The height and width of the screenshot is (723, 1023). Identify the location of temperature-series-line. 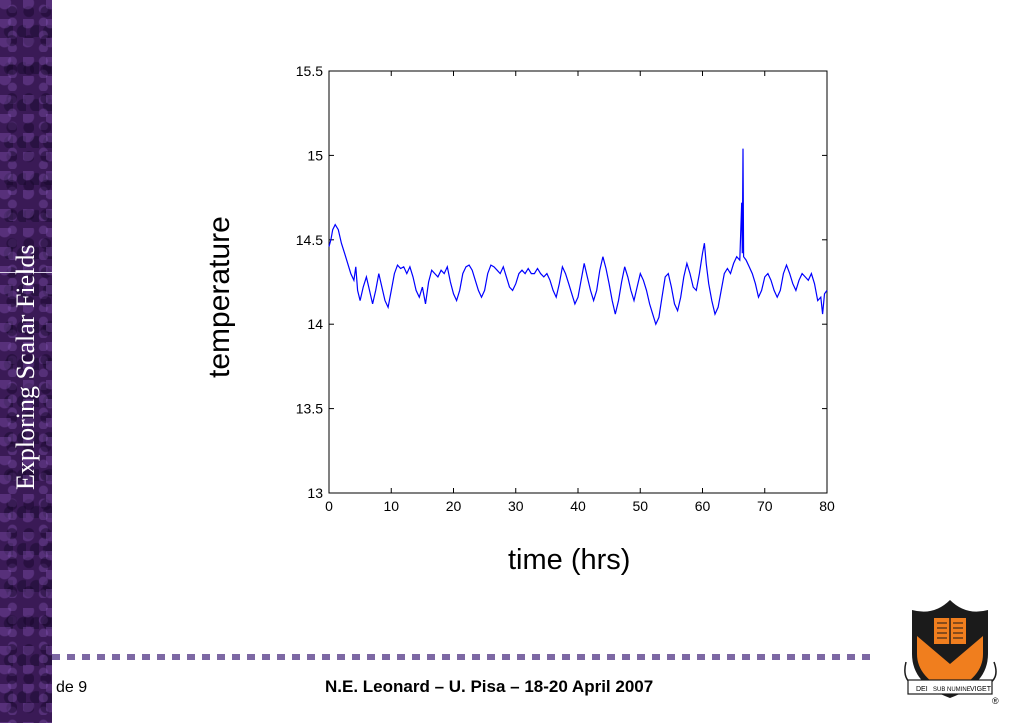
(578, 237).